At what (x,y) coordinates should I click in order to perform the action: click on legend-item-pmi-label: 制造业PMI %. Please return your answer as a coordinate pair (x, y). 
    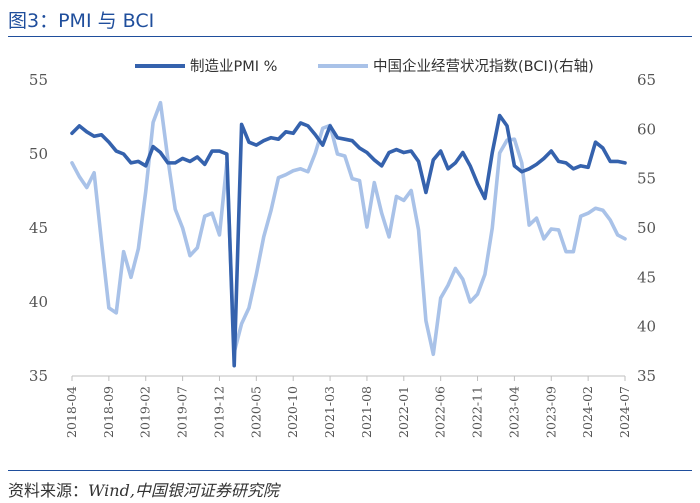
    Looking at the image, I should click on (233, 66).